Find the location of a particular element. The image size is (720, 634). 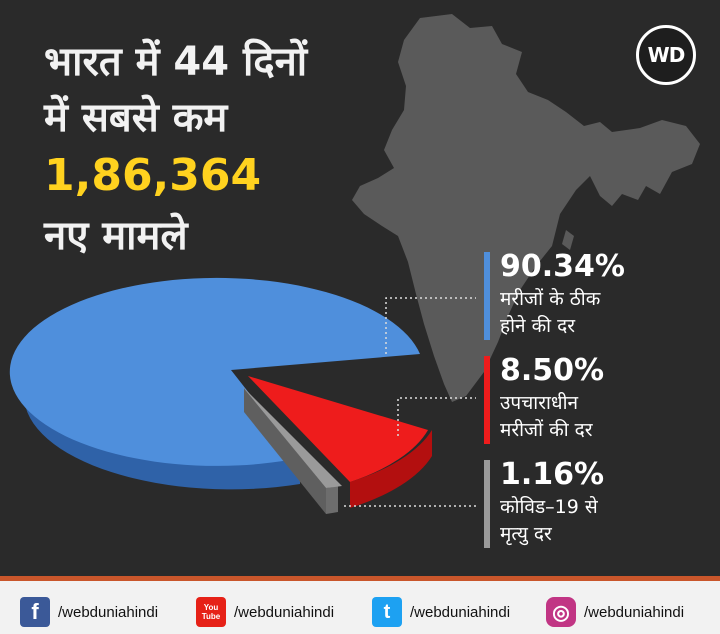

youtube-link: You Tube /webduniahindi is located at coordinates (265, 612).